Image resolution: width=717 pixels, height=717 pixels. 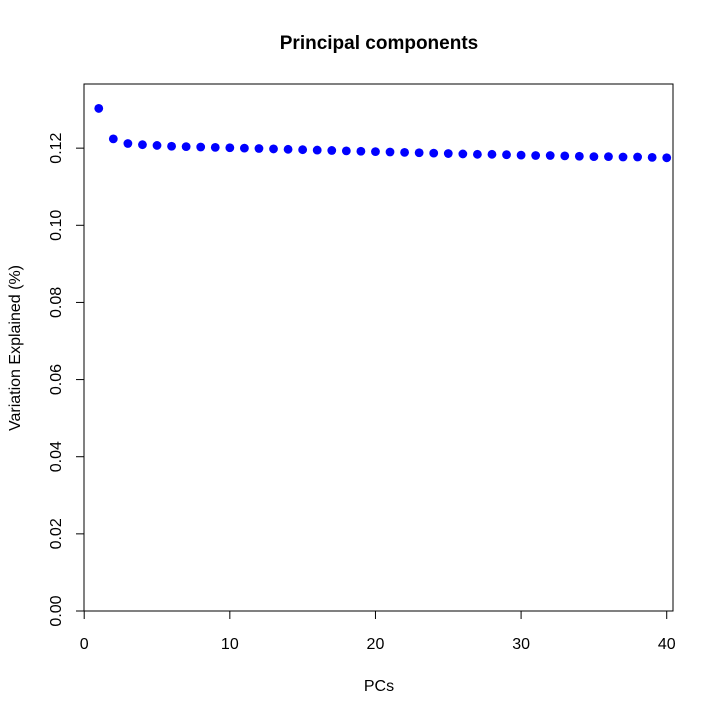 I want to click on y-tick-label: 0.10, so click(x=56, y=225).